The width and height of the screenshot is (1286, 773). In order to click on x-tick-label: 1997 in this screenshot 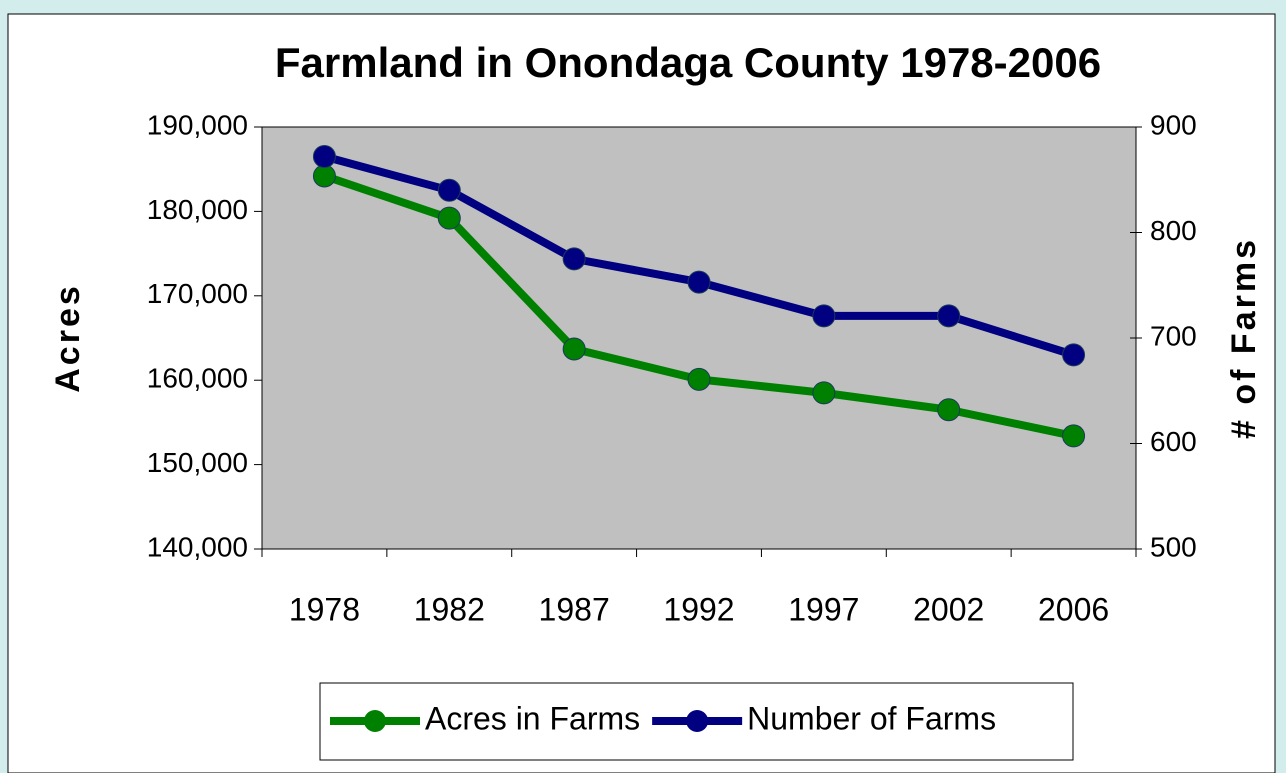, I will do `click(823, 609)`.